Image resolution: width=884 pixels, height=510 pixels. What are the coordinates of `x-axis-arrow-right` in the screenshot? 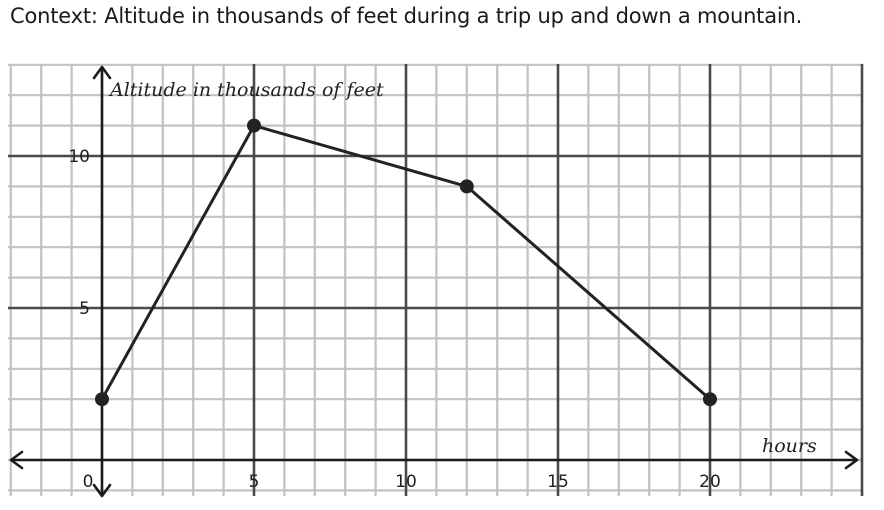 It's located at (851, 460).